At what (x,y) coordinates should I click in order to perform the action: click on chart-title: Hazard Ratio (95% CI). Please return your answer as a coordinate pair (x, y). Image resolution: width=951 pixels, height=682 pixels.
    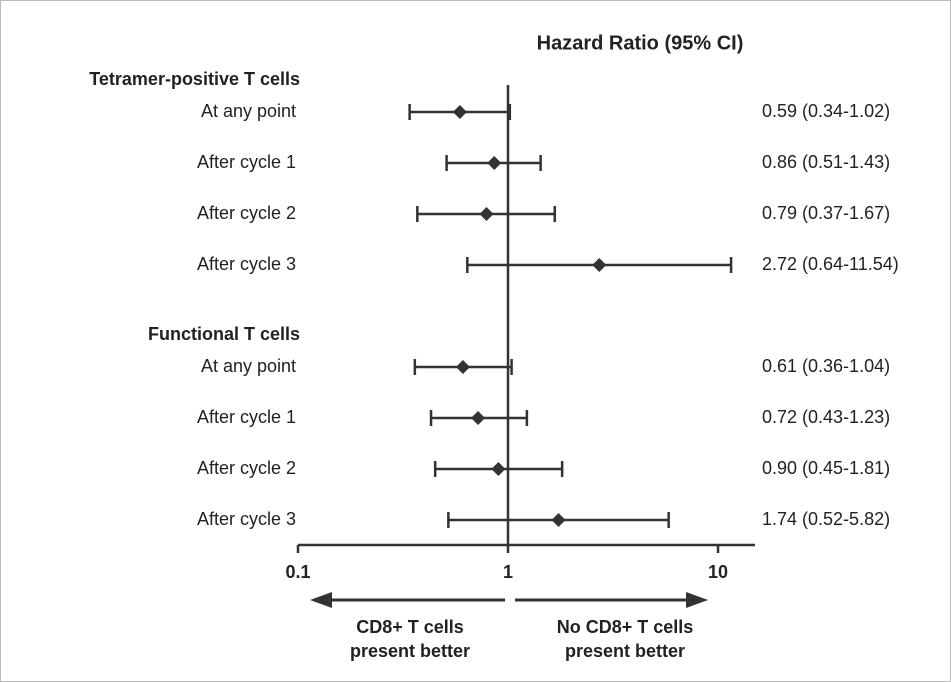
    Looking at the image, I should click on (640, 43).